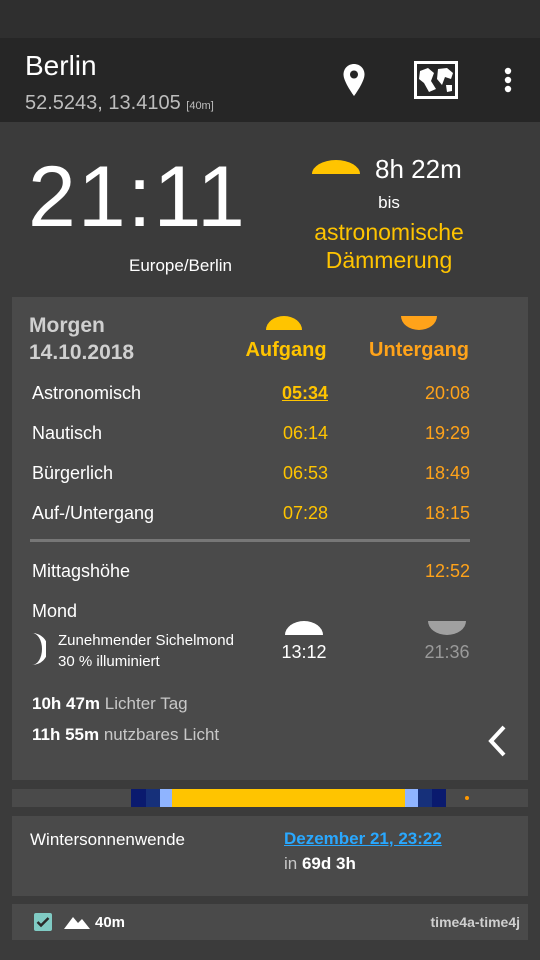 The height and width of the screenshot is (960, 540). Describe the element at coordinates (286, 350) in the screenshot. I see `rise-column-header: Aufgang` at that location.